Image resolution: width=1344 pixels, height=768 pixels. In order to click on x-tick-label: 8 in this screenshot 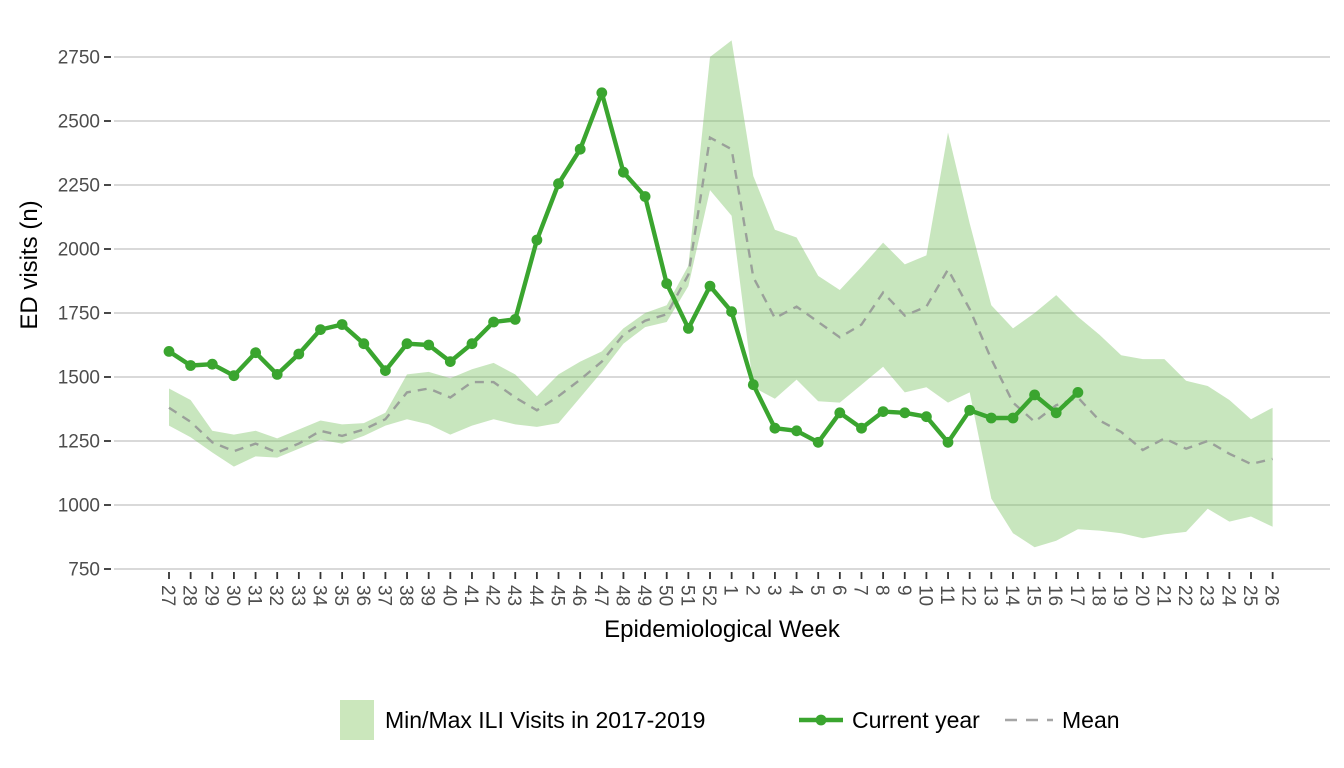, I will do `click(881, 590)`.